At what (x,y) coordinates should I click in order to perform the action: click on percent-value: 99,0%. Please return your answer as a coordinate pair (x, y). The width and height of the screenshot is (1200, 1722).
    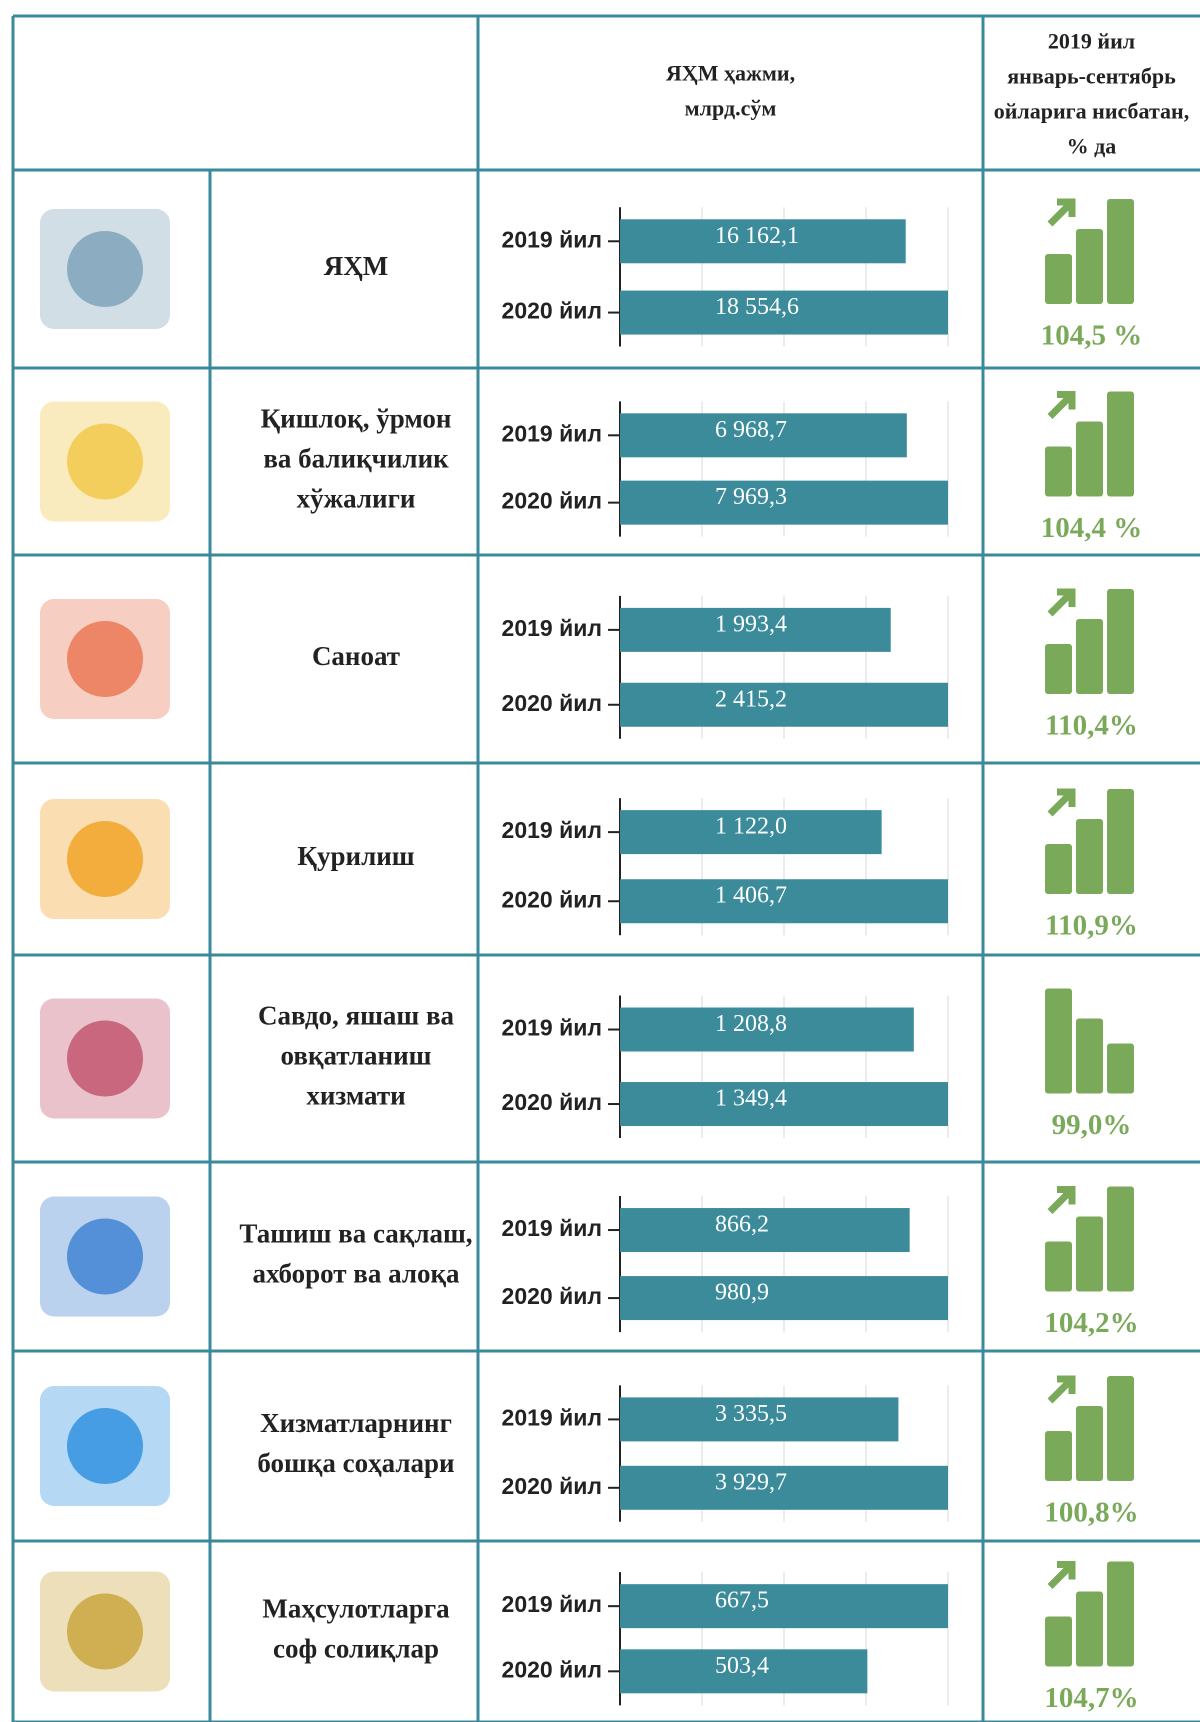
    Looking at the image, I should click on (1092, 1125).